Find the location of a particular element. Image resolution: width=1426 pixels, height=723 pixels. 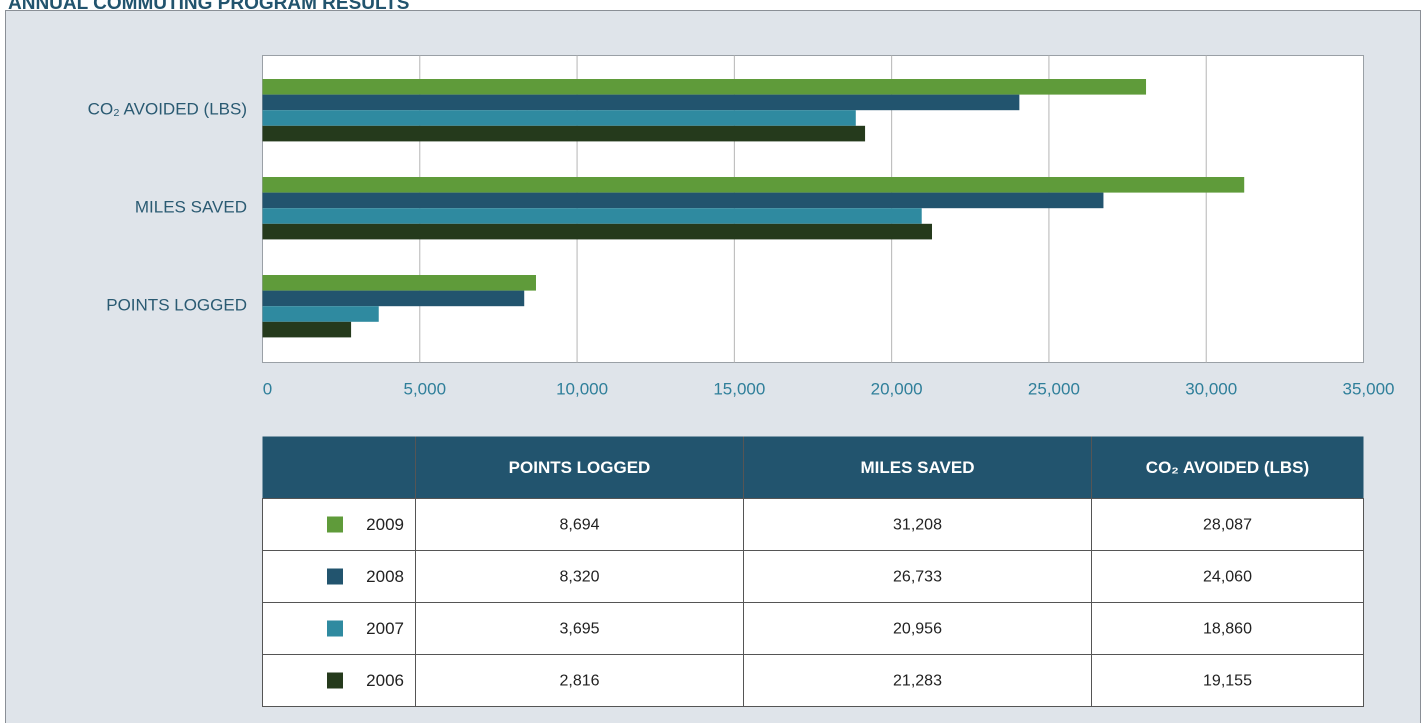

table-cell: 21,283 is located at coordinates (917, 681).